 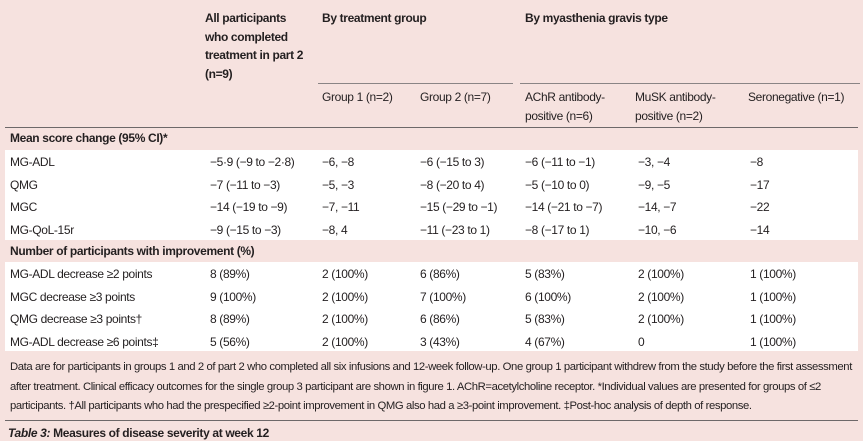 I want to click on header-seronegative: Seronegative (n=1), so click(x=796, y=97).